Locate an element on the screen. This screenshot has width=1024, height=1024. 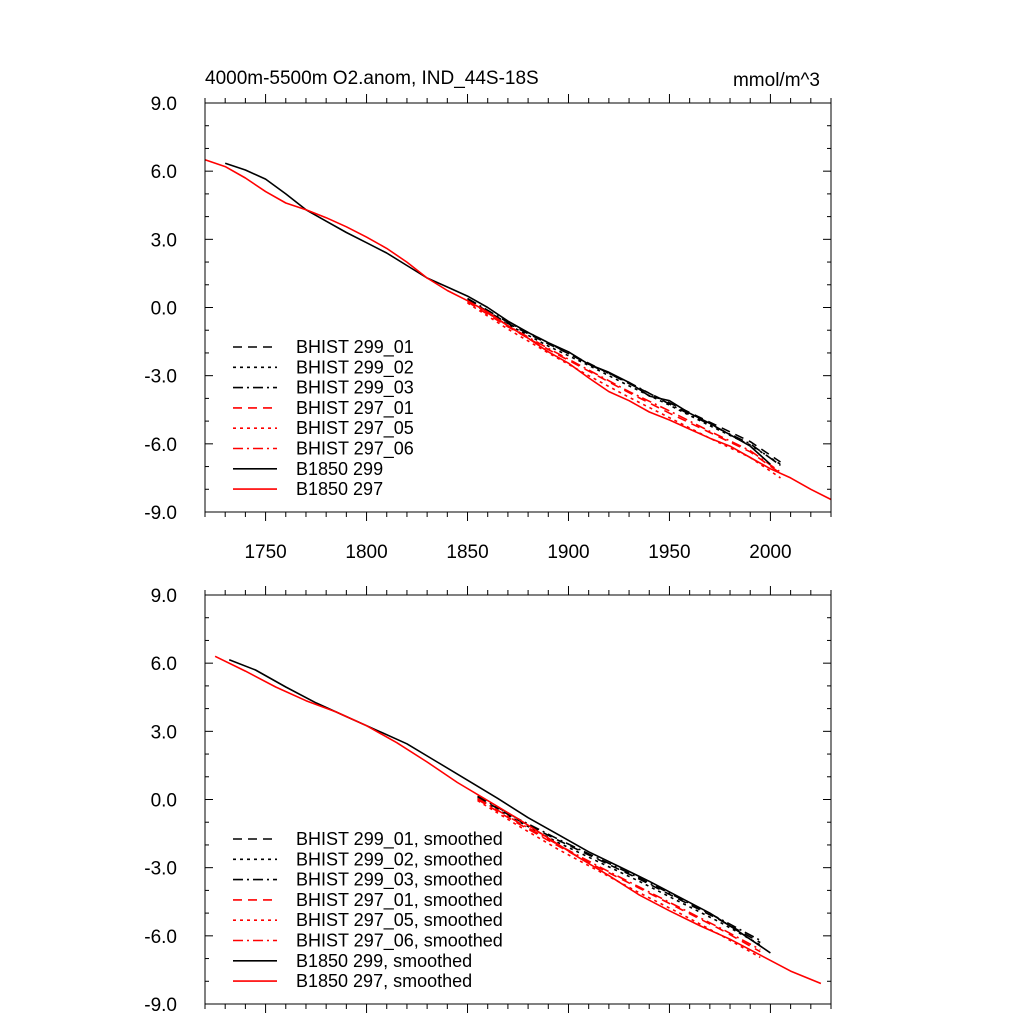
x-tick-label: 1850 is located at coordinates (467, 552).